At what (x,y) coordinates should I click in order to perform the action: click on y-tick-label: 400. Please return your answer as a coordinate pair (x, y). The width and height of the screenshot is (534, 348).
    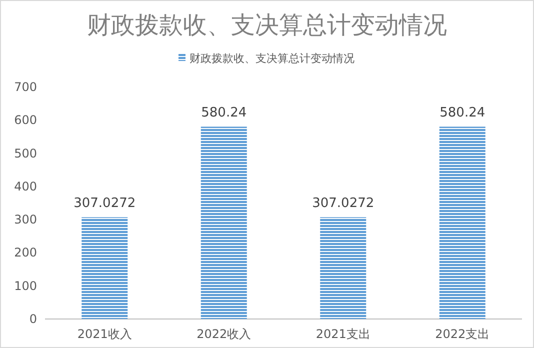
    Looking at the image, I should click on (25, 186).